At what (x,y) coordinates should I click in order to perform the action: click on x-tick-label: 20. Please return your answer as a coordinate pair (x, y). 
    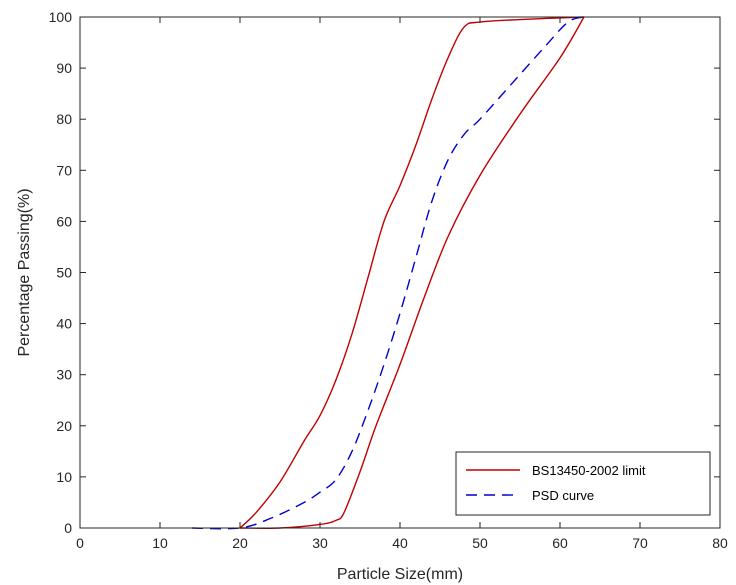
    Looking at the image, I should click on (240, 543).